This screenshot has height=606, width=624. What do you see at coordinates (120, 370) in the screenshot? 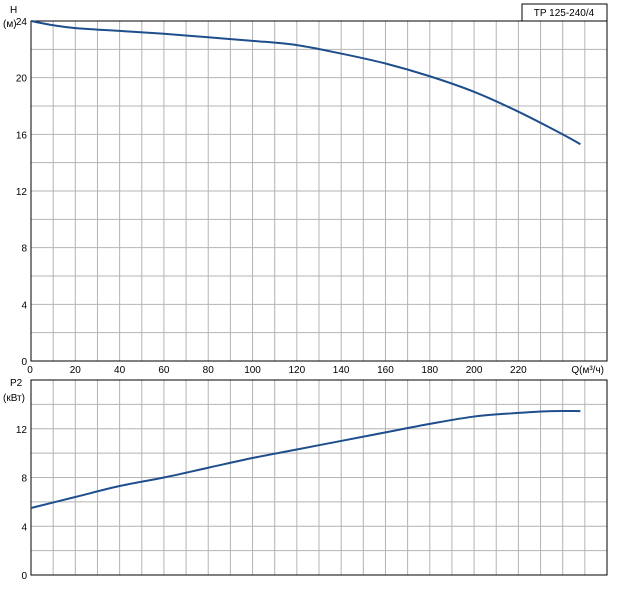
I see `head-x-tick-label: 40` at bounding box center [120, 370].